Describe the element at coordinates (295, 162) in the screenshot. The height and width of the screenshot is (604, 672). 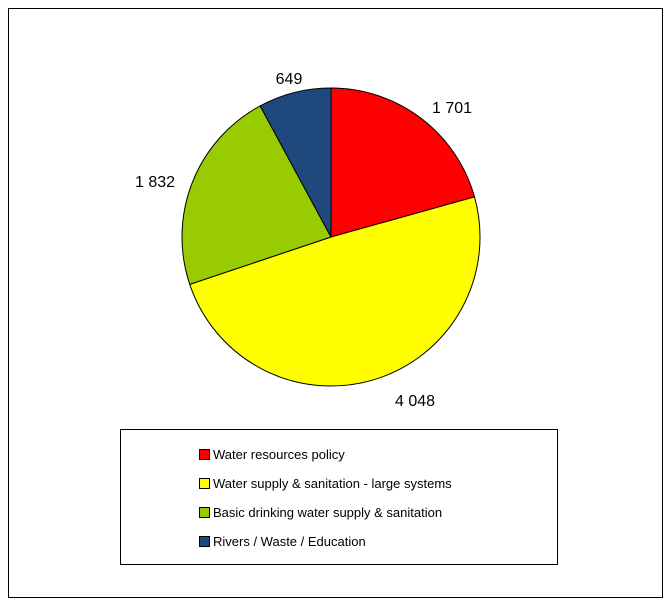
I see `pie-slice-rivers-waste-education` at that location.